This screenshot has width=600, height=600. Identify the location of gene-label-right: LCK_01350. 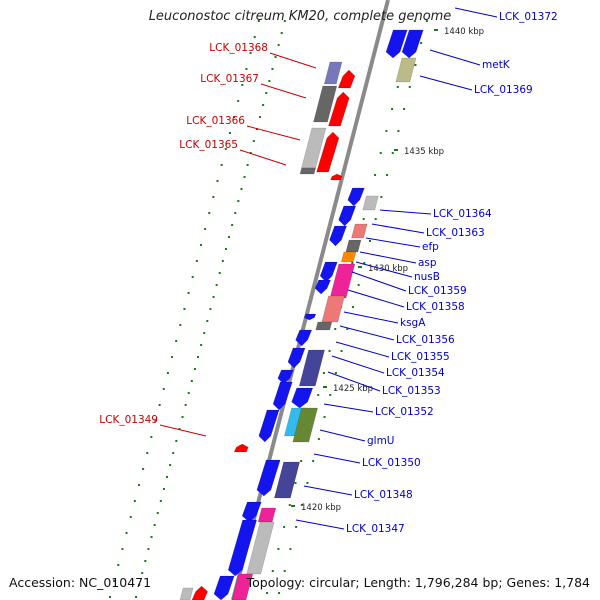
(391, 463).